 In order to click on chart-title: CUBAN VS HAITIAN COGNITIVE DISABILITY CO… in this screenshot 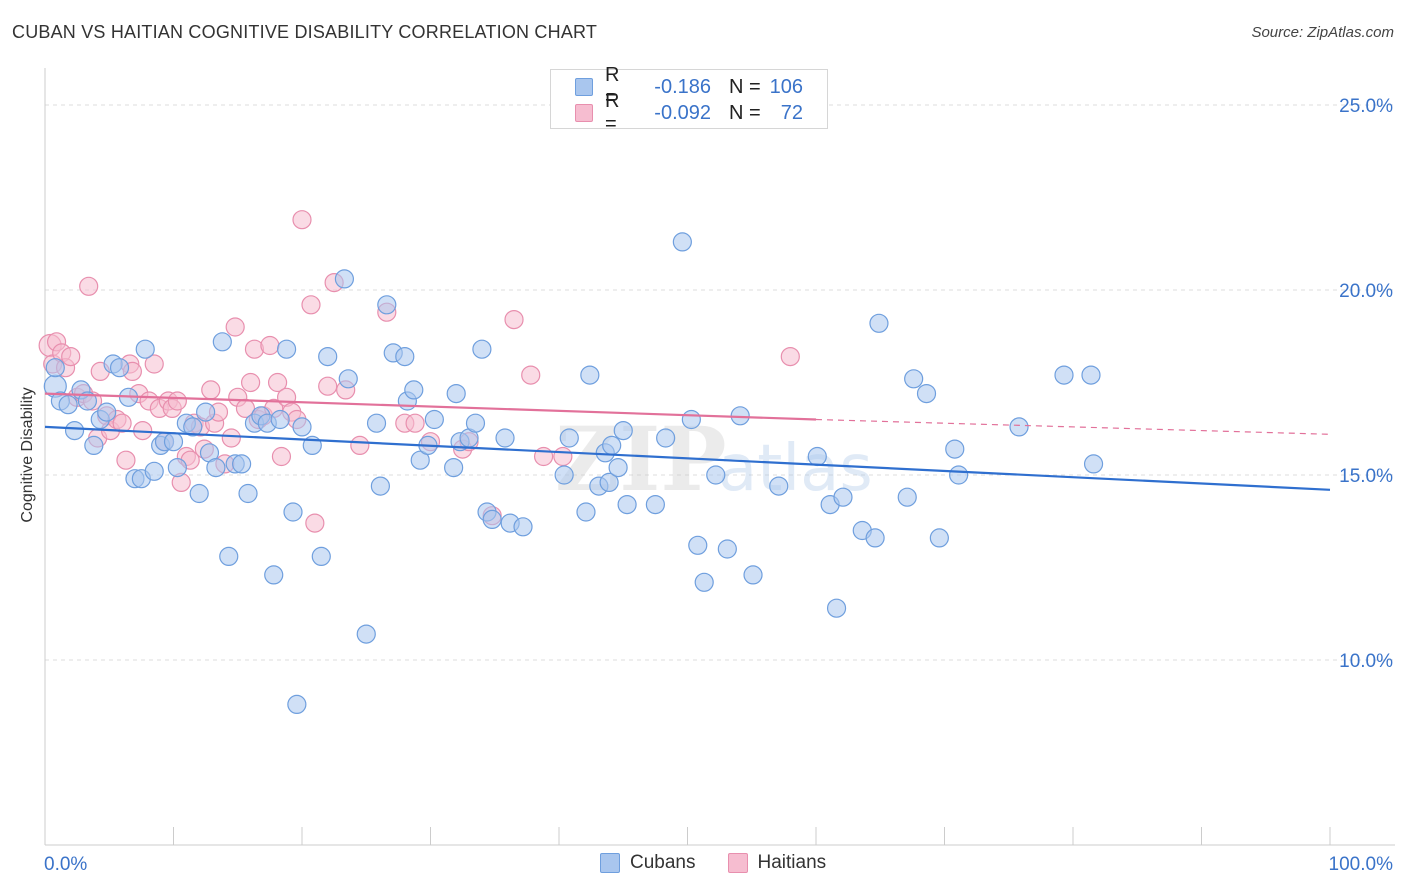, I will do `click(305, 32)`.